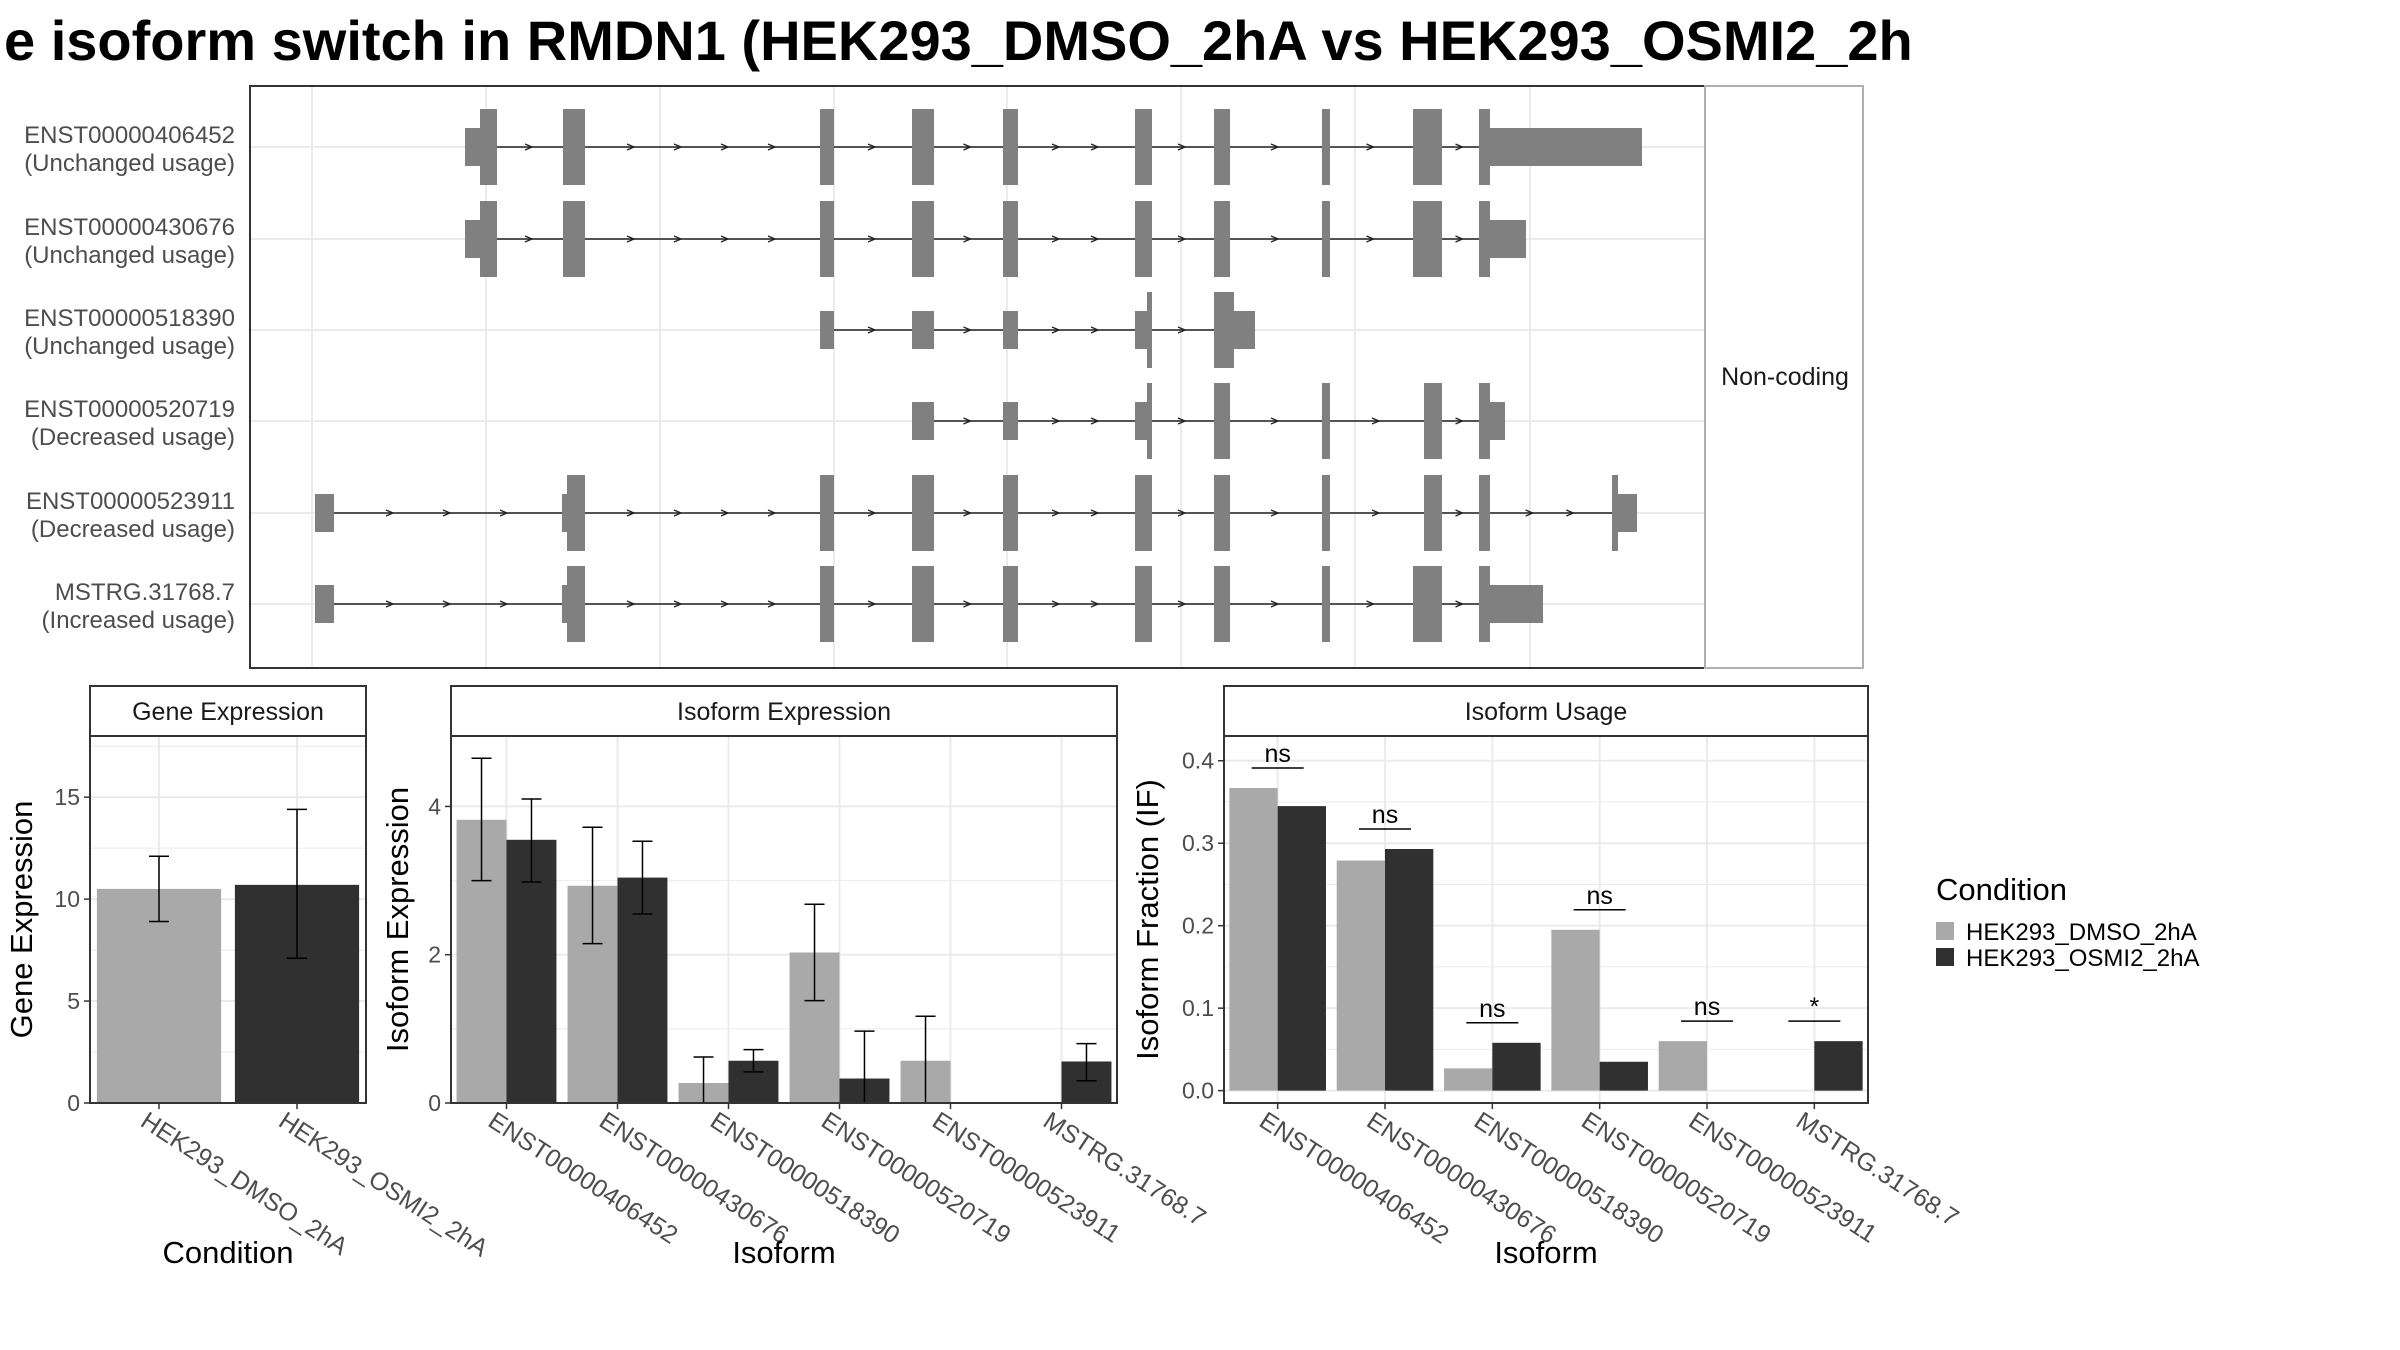 This screenshot has height=1350, width=2400. Describe the element at coordinates (1198, 1008) in the screenshot. I see `y-tick-label: 0.1` at that location.